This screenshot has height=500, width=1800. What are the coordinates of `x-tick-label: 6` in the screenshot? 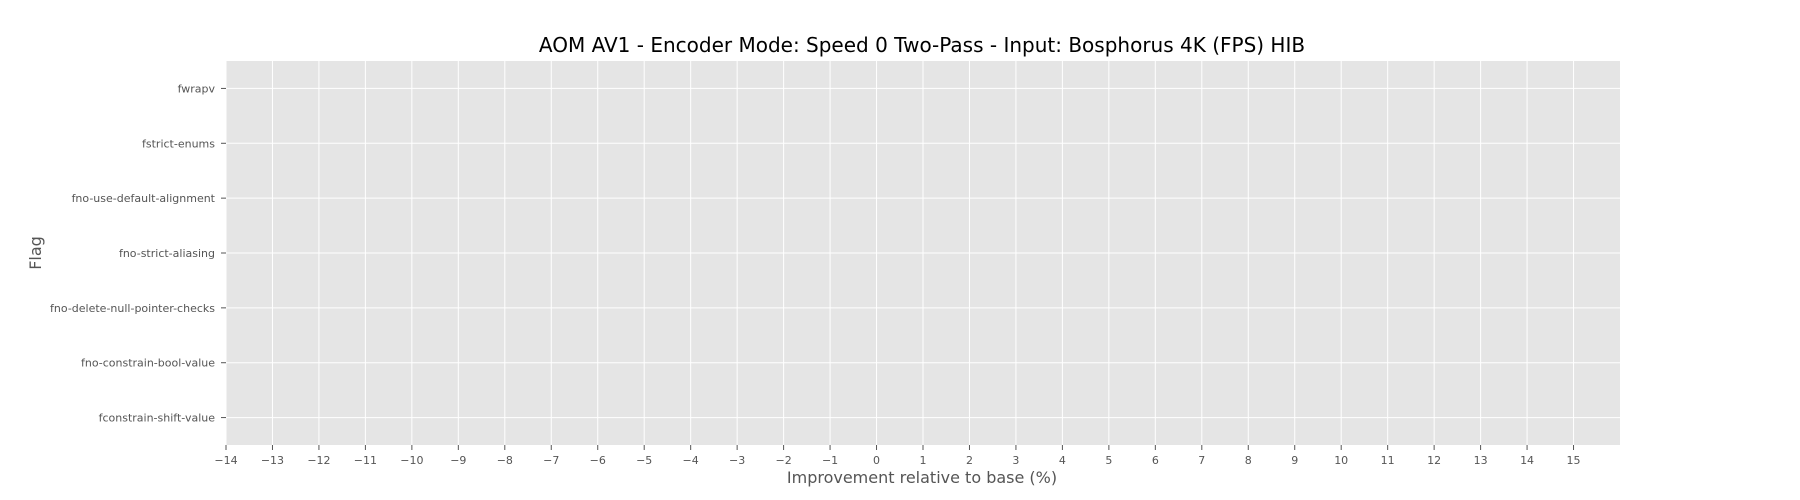 It's located at (1155, 460).